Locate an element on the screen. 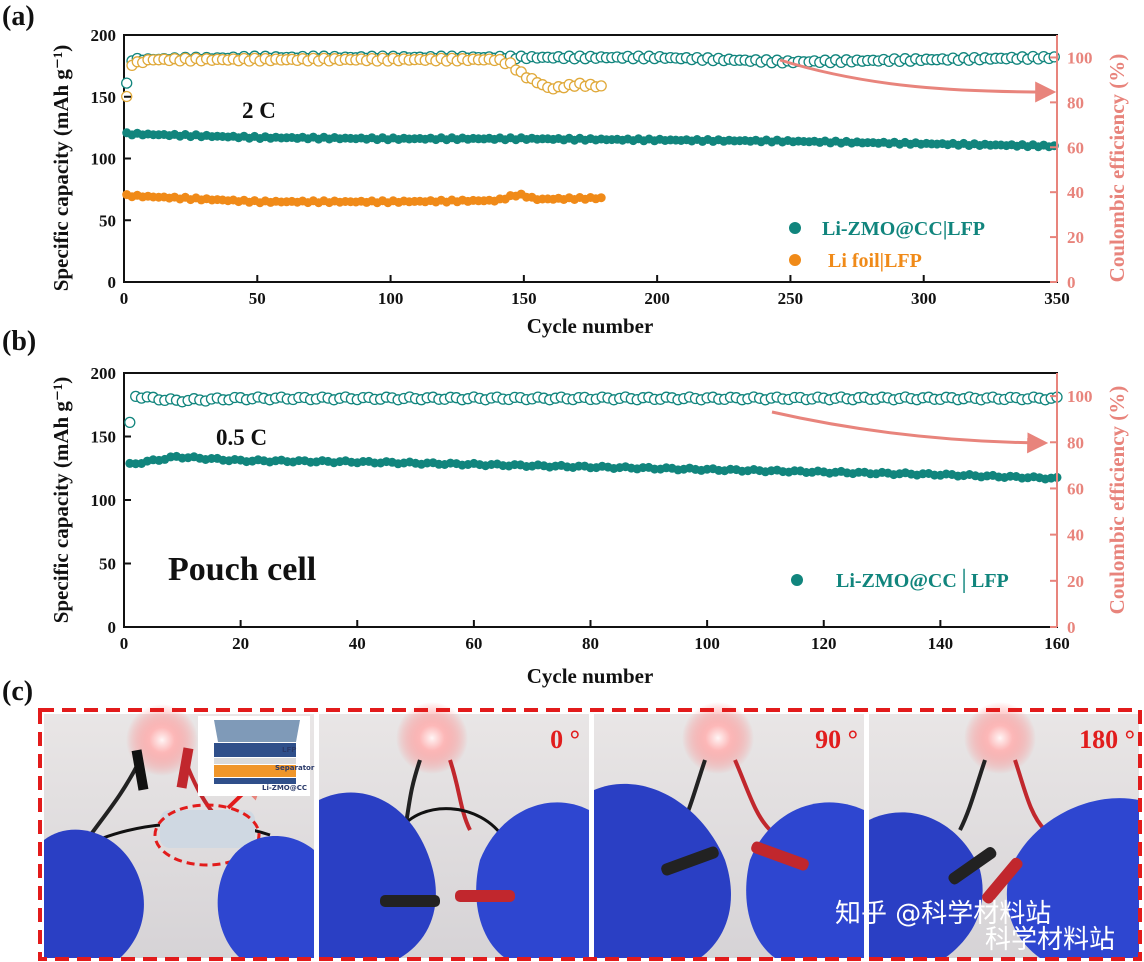 The image size is (1144, 962). inset-label-separator: Separator is located at coordinates (295, 768).